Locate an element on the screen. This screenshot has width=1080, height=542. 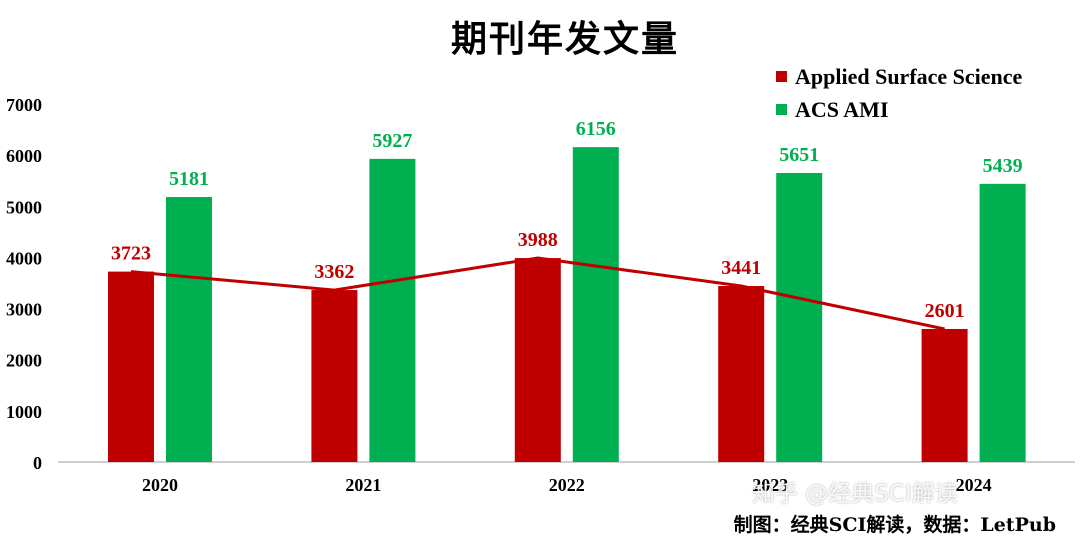
legend-swatch-red is located at coordinates (781, 76).